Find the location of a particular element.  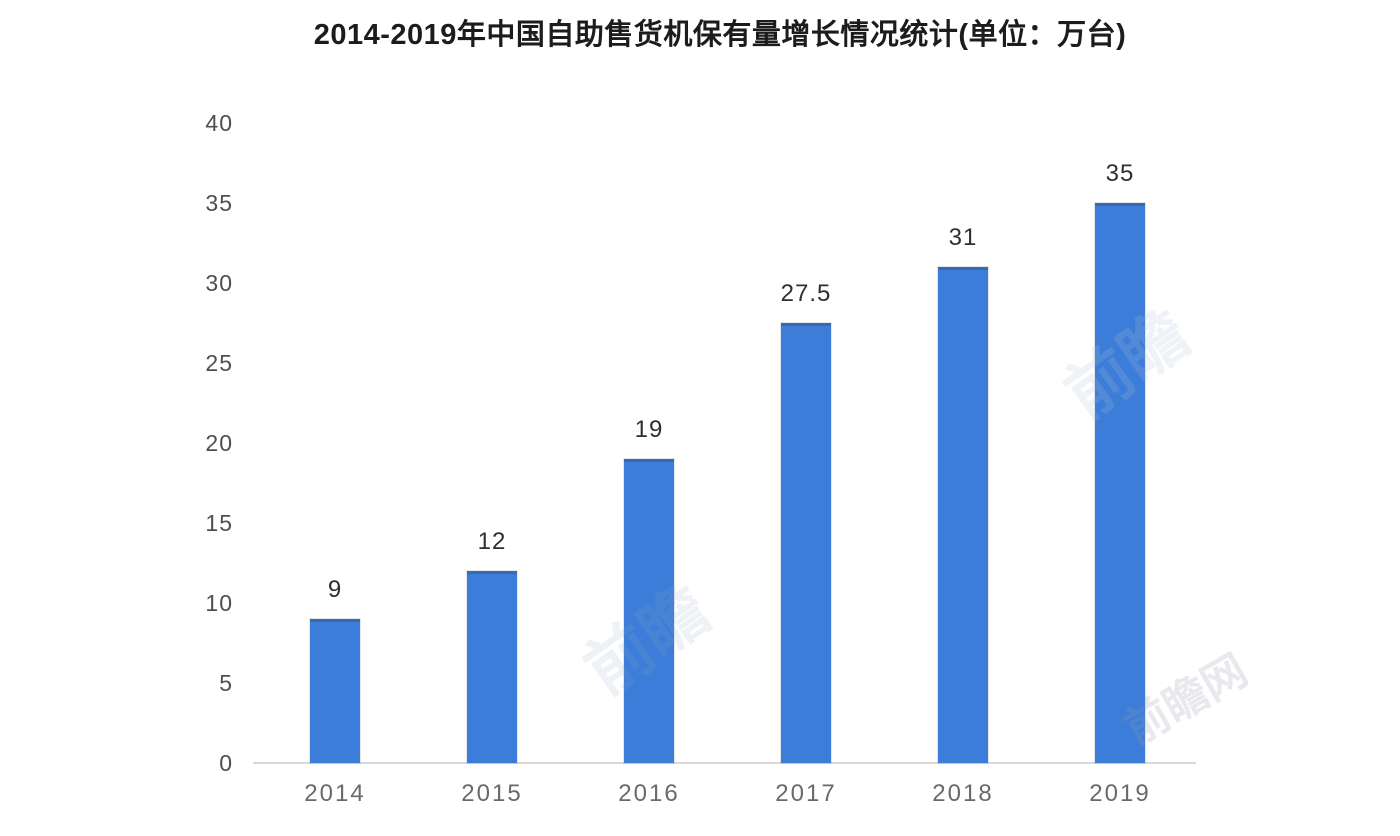

bar-2016 is located at coordinates (649, 611).